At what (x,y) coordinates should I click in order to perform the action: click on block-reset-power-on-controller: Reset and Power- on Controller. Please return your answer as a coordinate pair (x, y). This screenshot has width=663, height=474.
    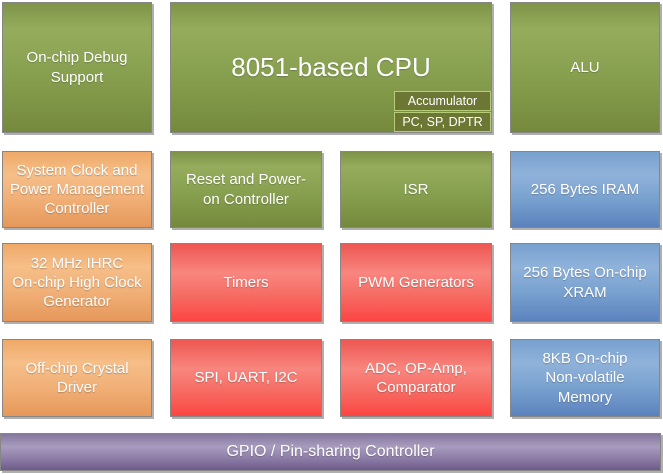
    Looking at the image, I should click on (246, 189).